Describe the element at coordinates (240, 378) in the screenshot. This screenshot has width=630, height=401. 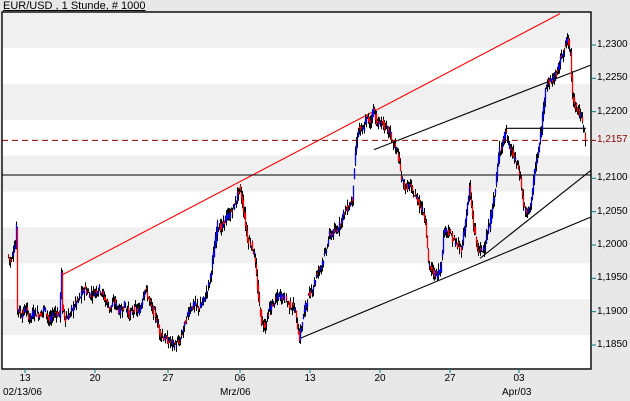
I see `x-axis-label: 06` at that location.